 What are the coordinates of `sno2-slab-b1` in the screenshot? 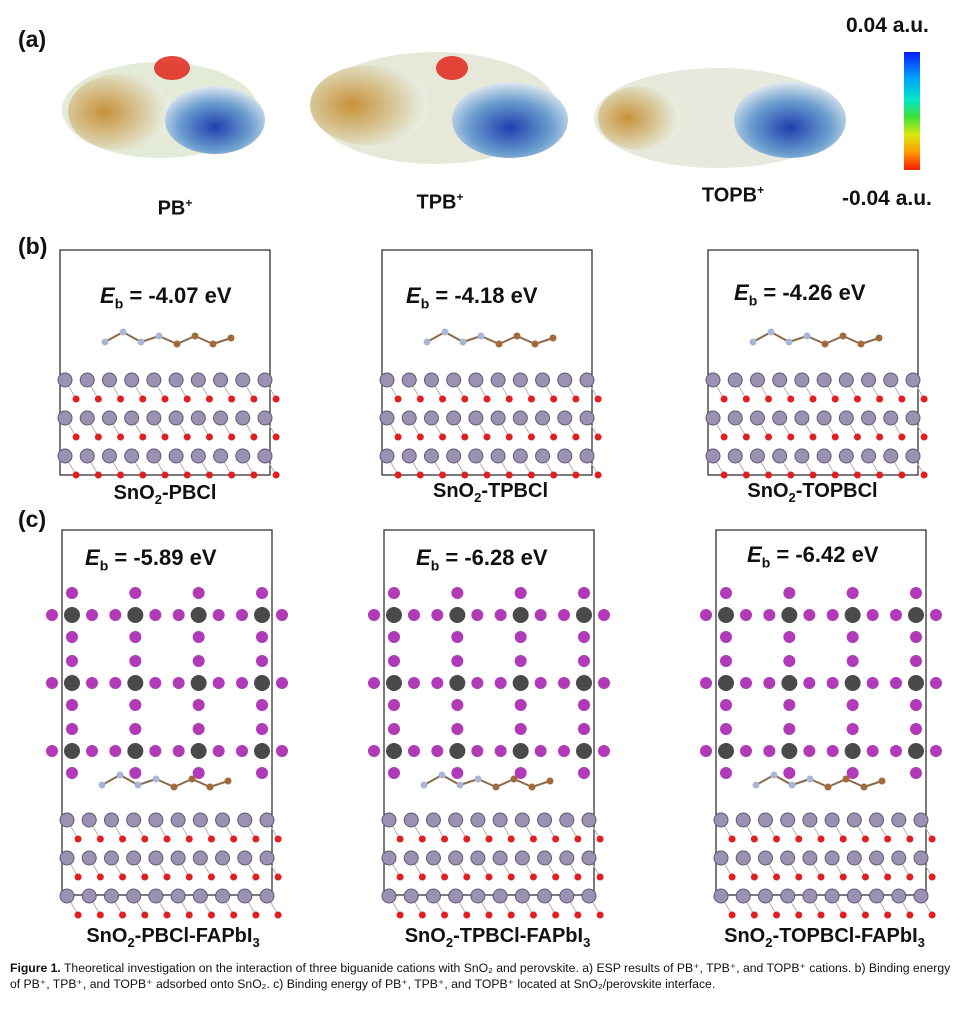 It's located at (168, 425).